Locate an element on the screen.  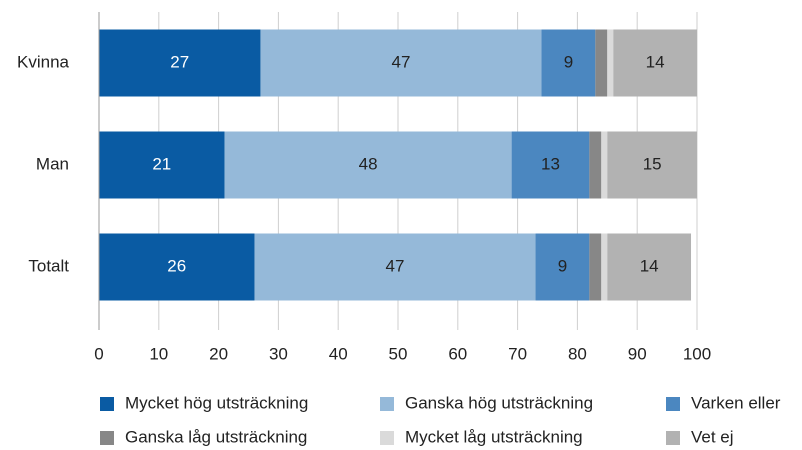
data-label: 15 is located at coordinates (652, 163).